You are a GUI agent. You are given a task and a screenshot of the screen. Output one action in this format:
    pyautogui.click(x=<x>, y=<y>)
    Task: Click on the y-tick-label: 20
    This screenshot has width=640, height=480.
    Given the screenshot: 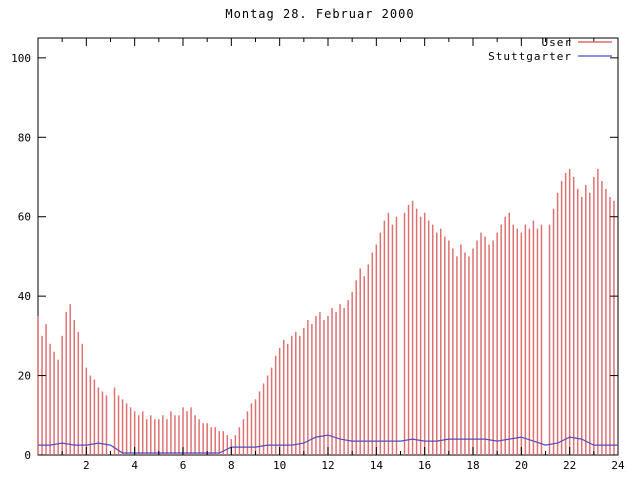 What is the action you would take?
    pyautogui.click(x=24, y=376)
    